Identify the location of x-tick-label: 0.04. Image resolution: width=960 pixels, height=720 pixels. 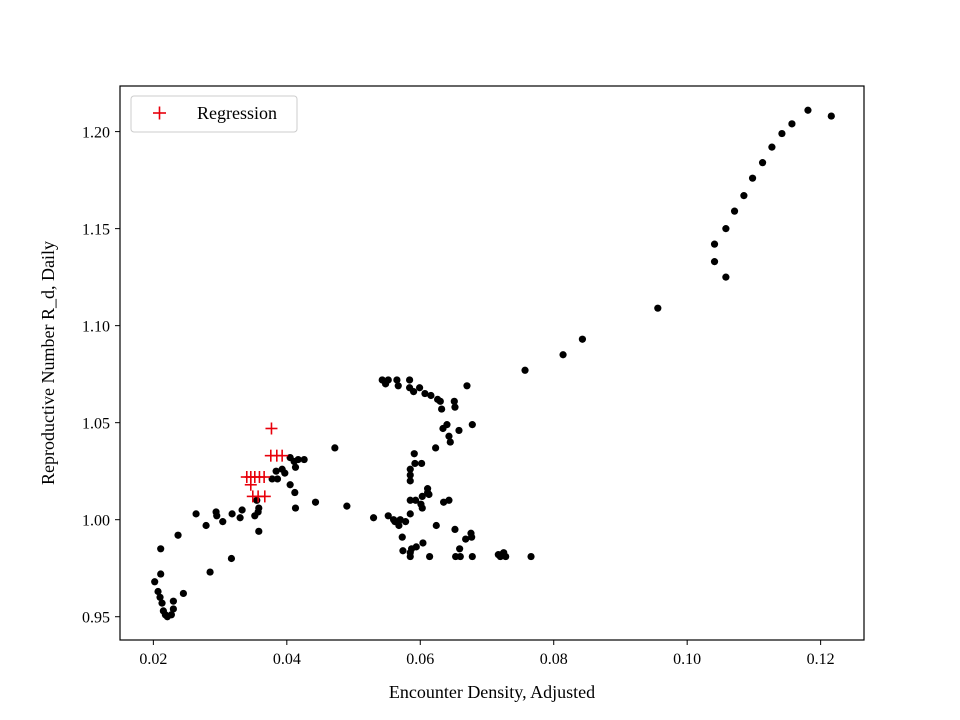
(287, 659).